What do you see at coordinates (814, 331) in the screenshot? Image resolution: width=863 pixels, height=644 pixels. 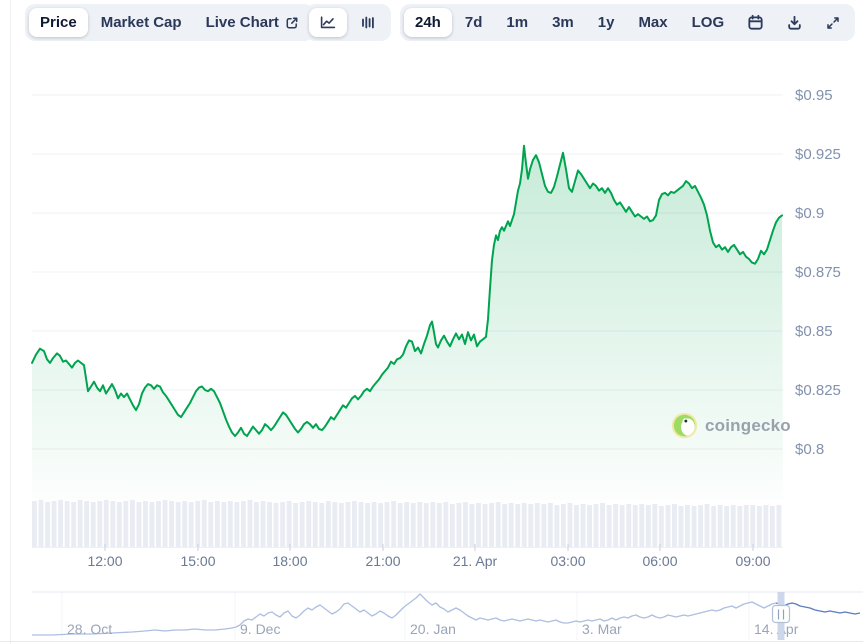 I see `y-tick-label: $0.85` at bounding box center [814, 331].